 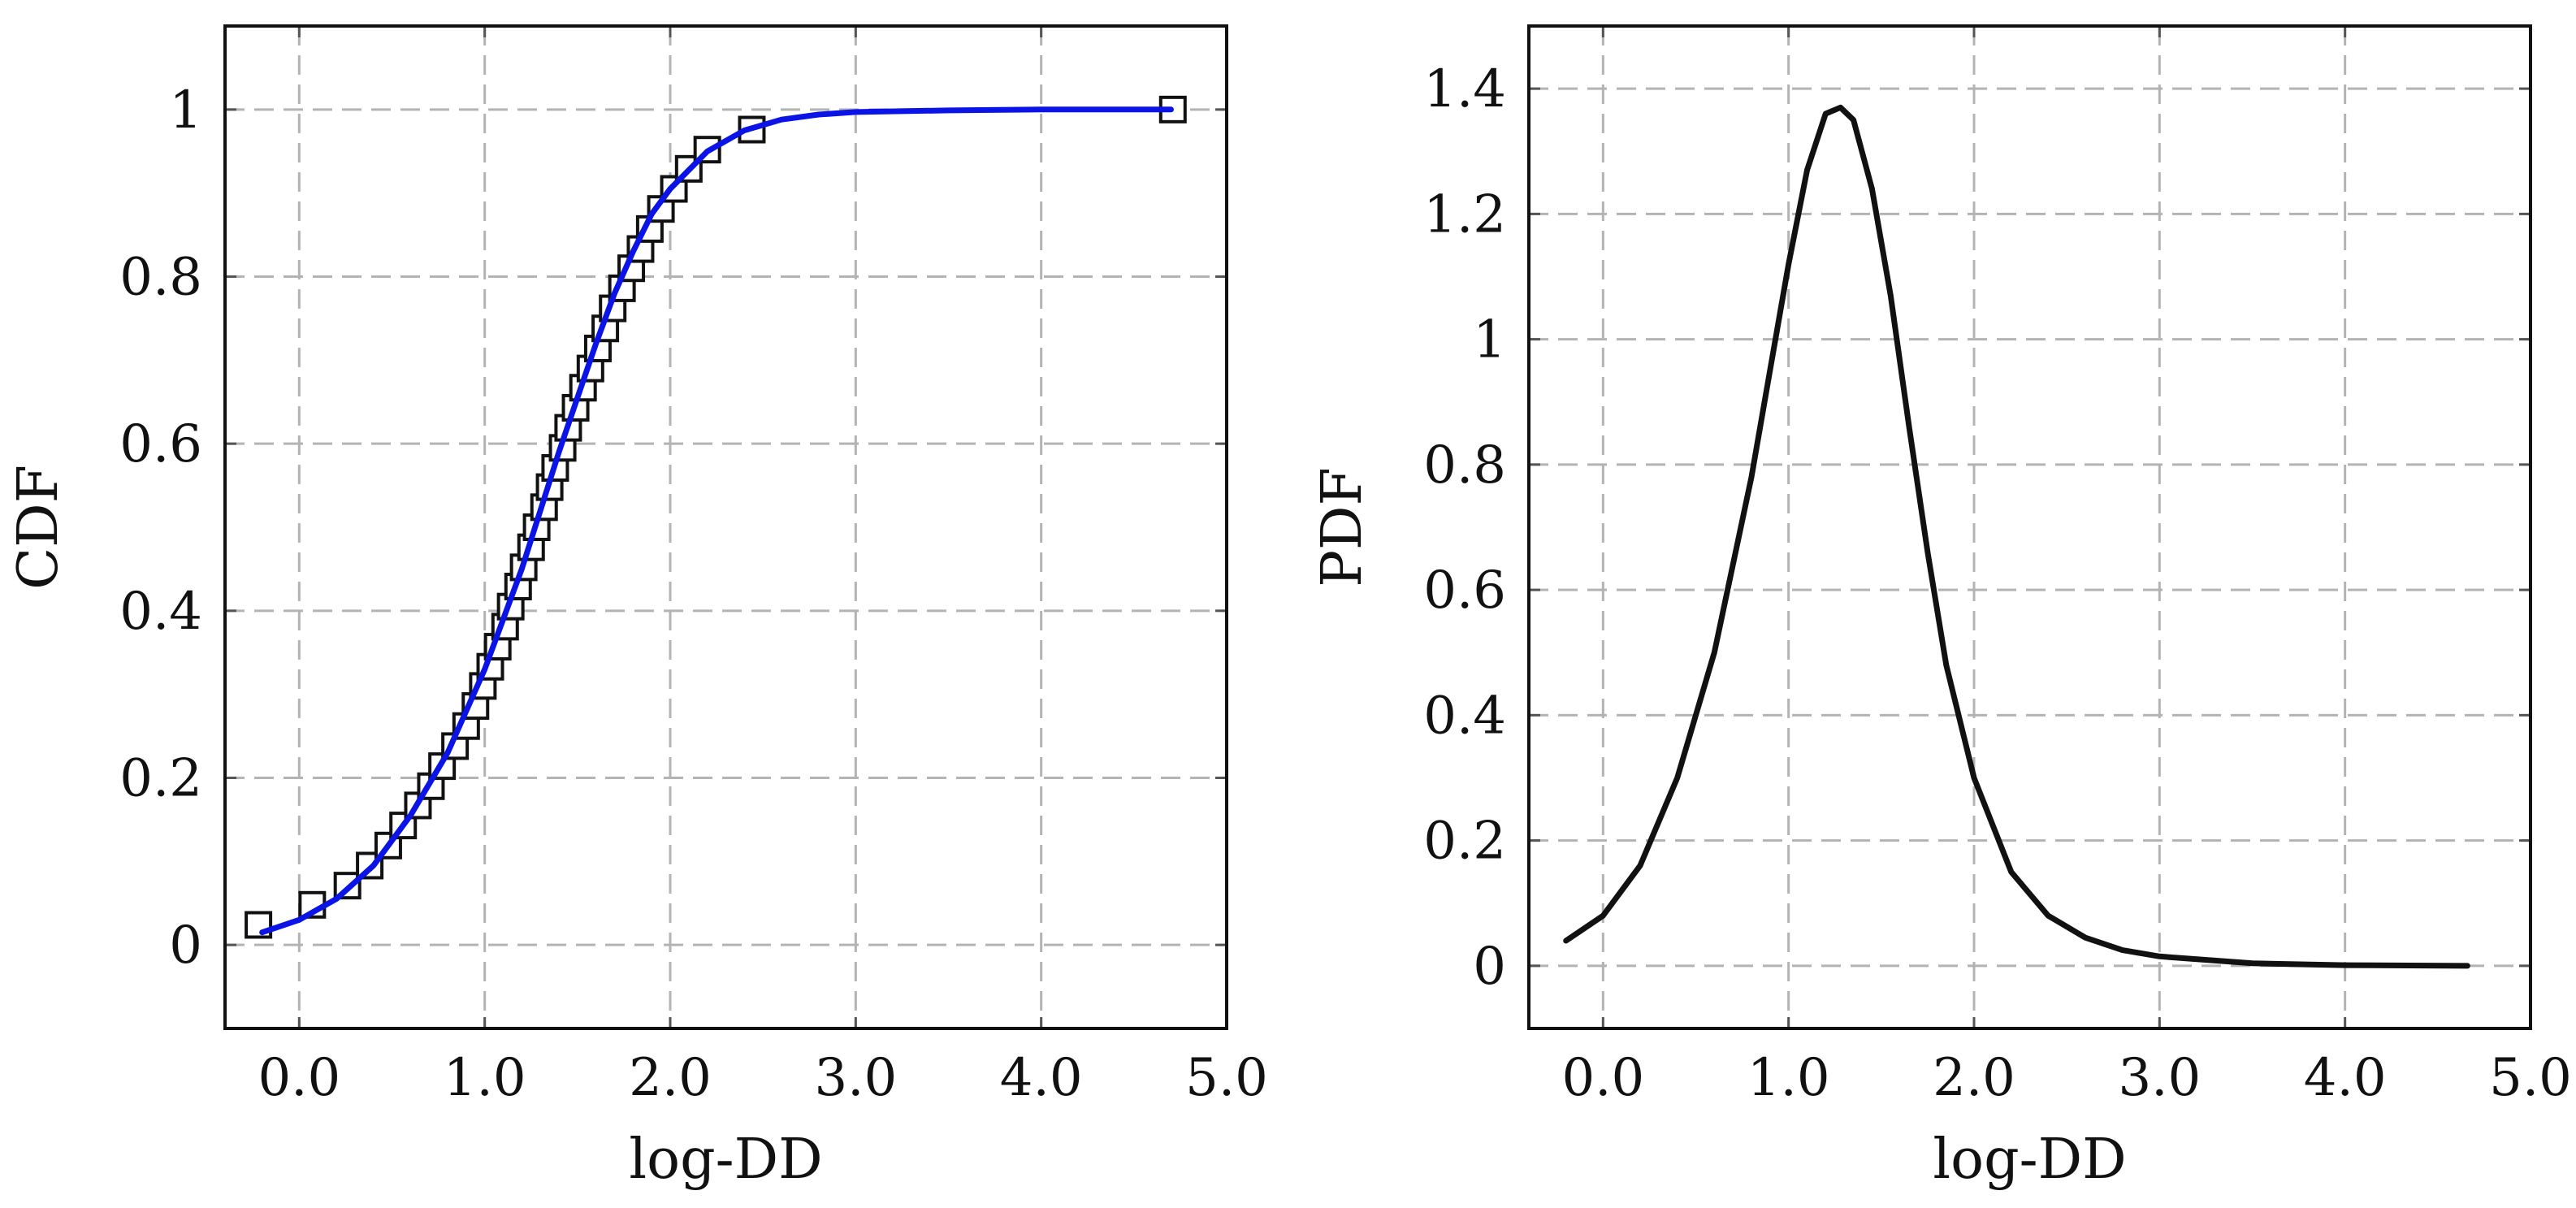 What do you see at coordinates (259, 925) in the screenshot?
I see `data-point-marker` at bounding box center [259, 925].